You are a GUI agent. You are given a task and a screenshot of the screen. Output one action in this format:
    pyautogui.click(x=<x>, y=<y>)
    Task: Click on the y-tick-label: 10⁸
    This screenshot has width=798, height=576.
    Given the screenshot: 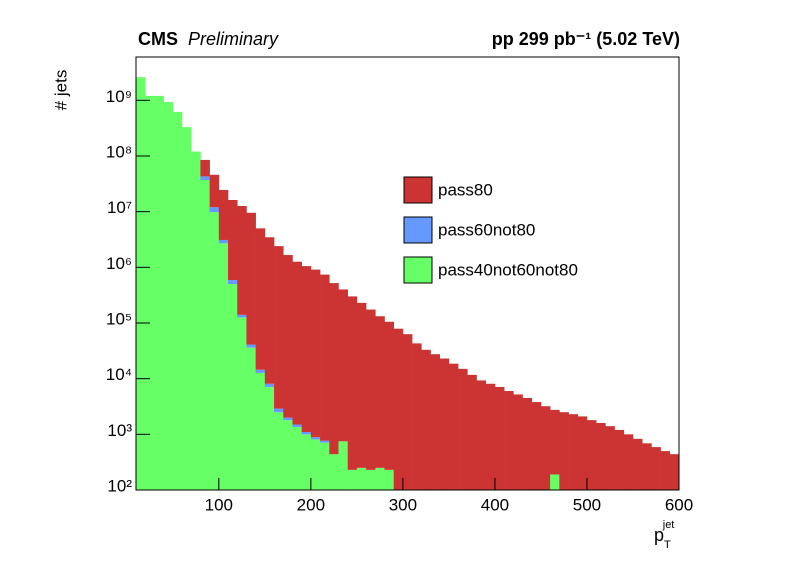 What is the action you would take?
    pyautogui.click(x=119, y=151)
    